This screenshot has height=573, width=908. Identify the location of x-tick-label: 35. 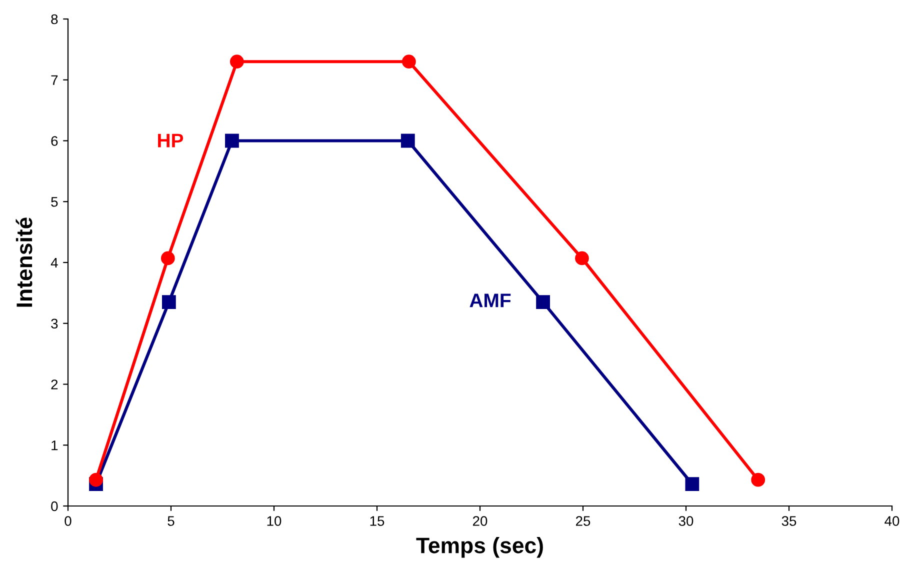
(789, 521).